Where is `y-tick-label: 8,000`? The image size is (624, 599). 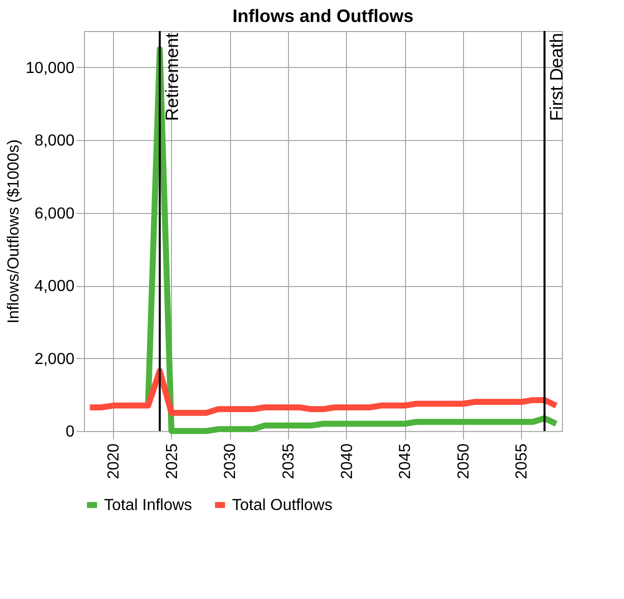
y-tick-label: 8,000 is located at coordinates (54, 141).